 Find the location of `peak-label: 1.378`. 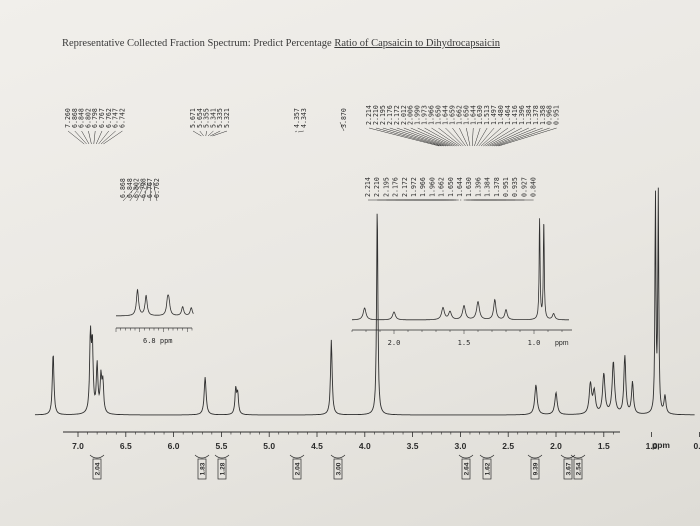

peak-label: 1.378 is located at coordinates (536, 115).